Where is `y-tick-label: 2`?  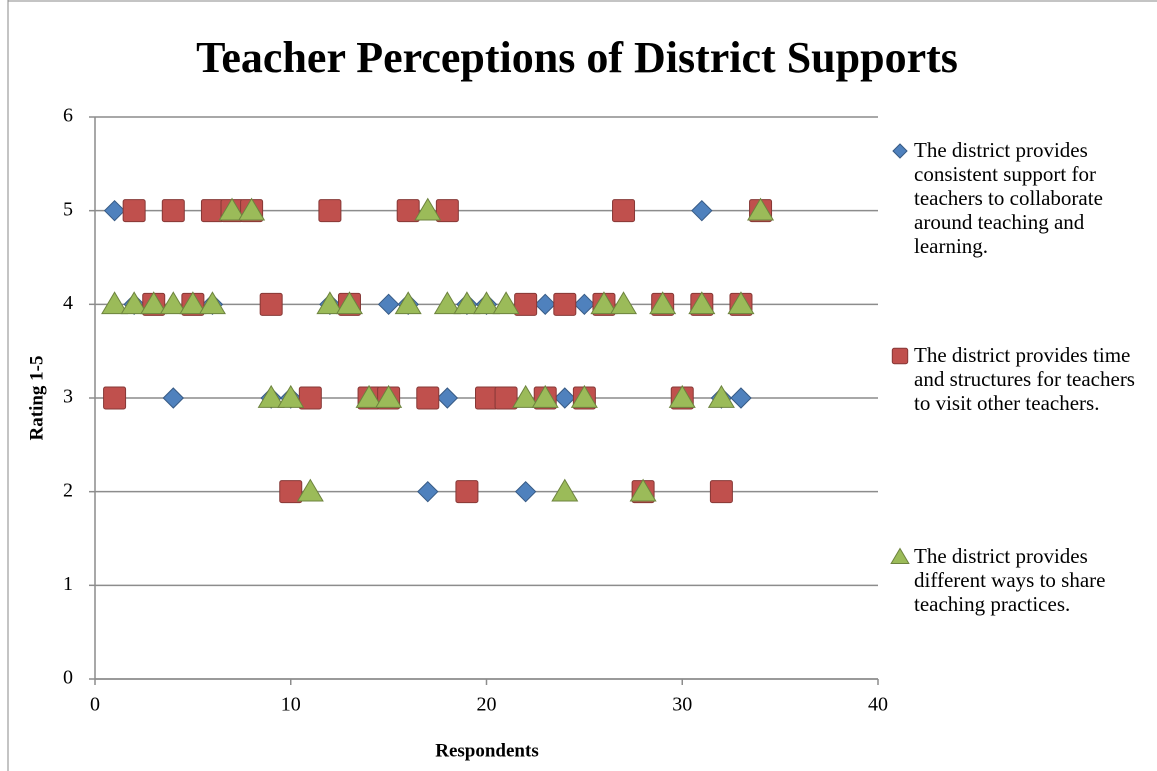
y-tick-label: 2 is located at coordinates (68, 490).